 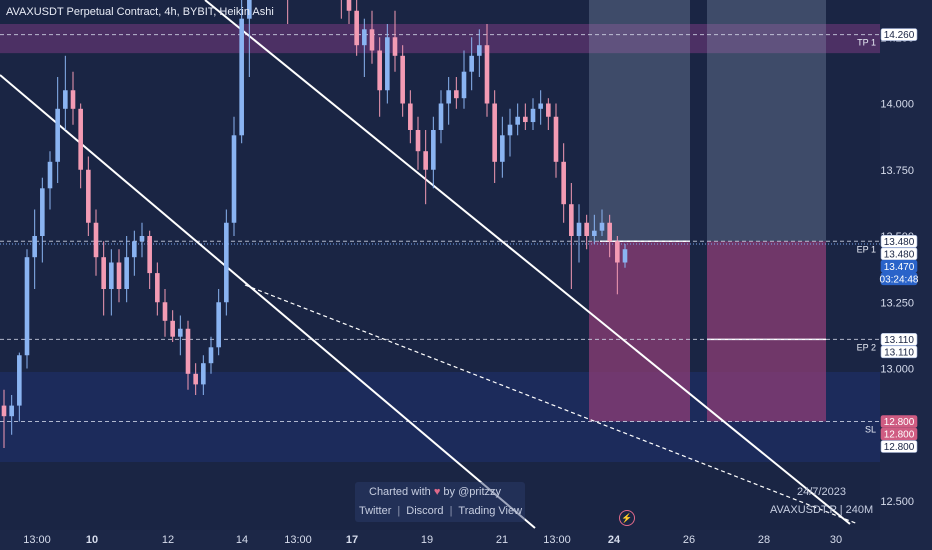 I want to click on time-tick-label: 19, so click(x=427, y=540).